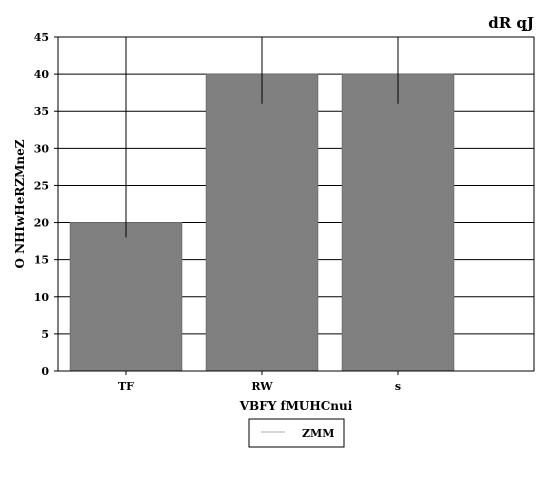 The height and width of the screenshot is (478, 553). I want to click on y-tick-label: 15, so click(41, 260).